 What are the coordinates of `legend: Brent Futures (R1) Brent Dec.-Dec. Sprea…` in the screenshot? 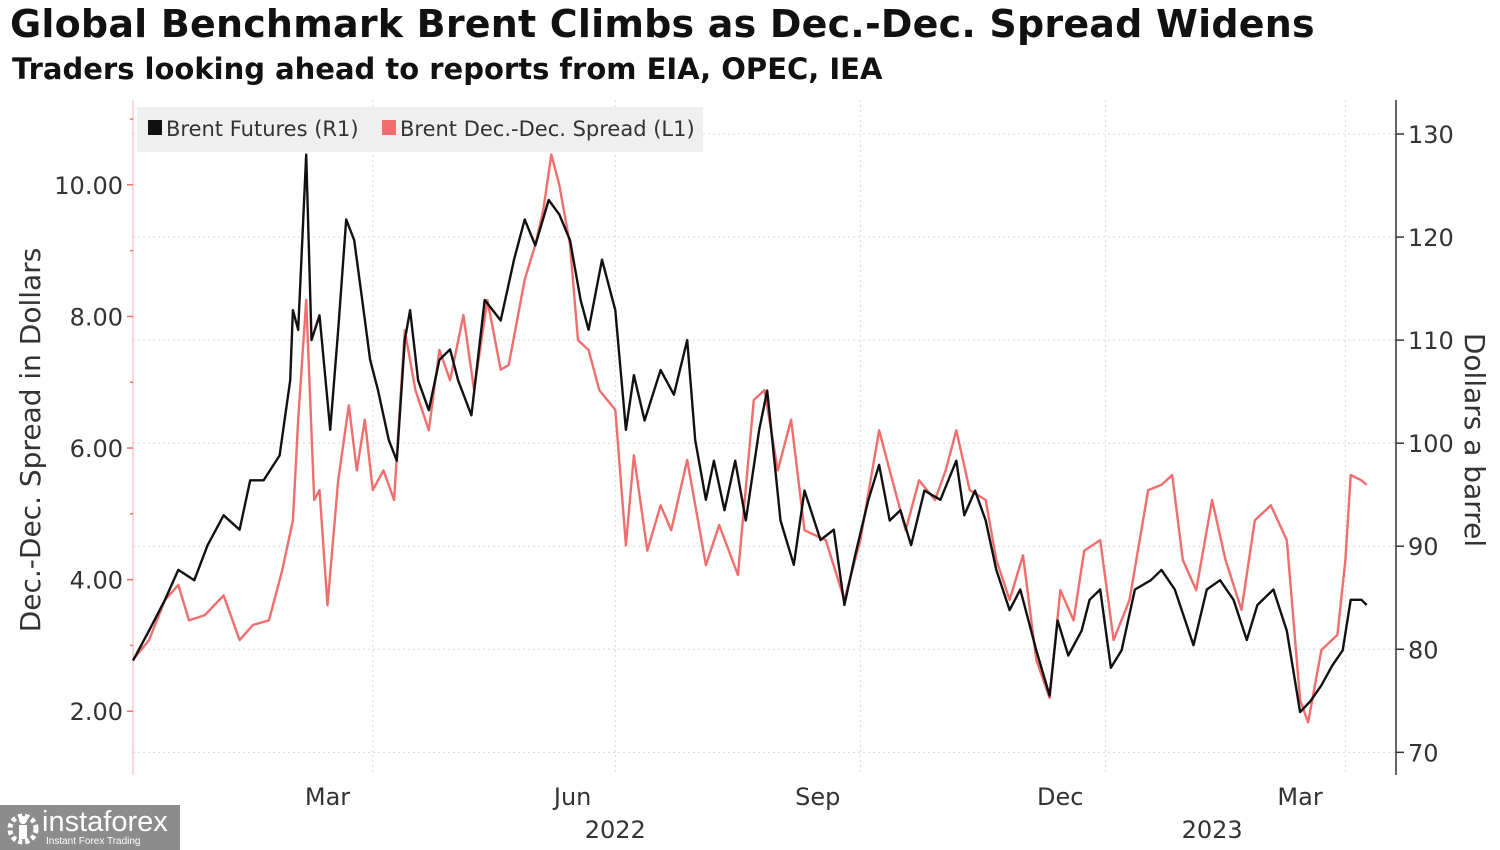 It's located at (420, 129).